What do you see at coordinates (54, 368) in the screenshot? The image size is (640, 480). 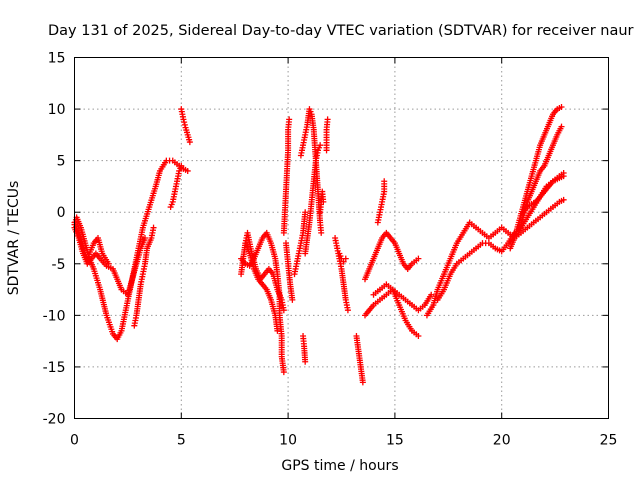 I see `y-tick-label: -15` at bounding box center [54, 368].